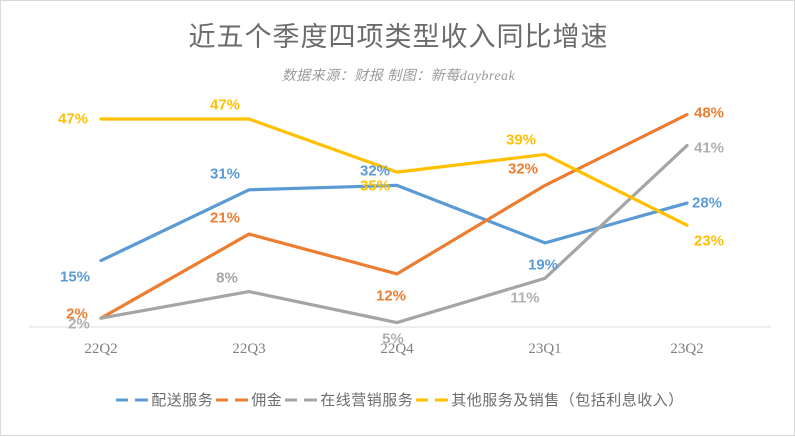 Image resolution: width=795 pixels, height=437 pixels. What do you see at coordinates (567, 401) in the screenshot?
I see `legend-label-3: 其他服务及销售（包括利息收入）` at bounding box center [567, 401].